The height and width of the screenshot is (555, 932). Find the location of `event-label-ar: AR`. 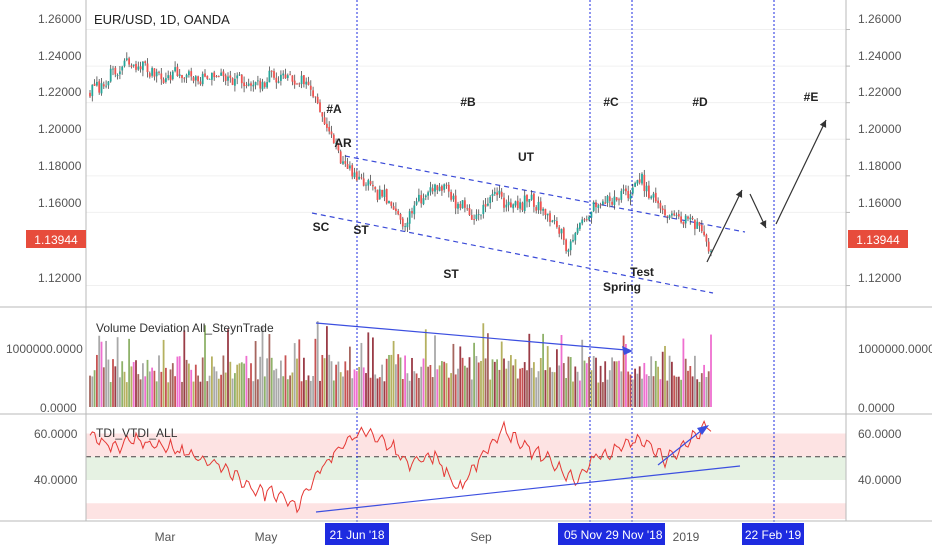

event-label-ar: AR is located at coordinates (343, 143).